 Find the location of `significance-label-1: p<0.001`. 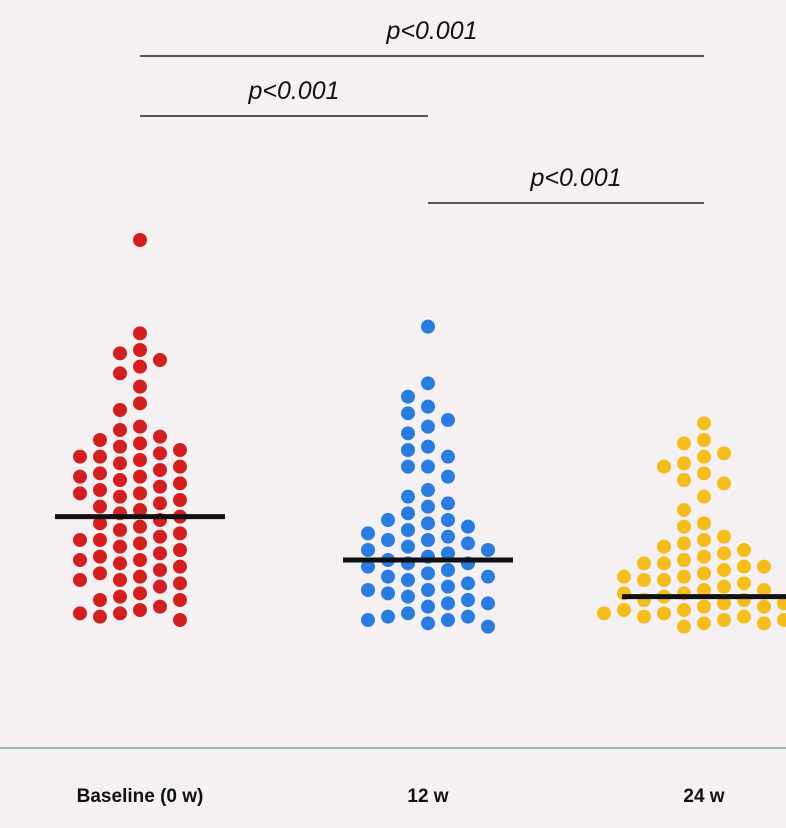

significance-label-1: p<0.001 is located at coordinates (293, 91).